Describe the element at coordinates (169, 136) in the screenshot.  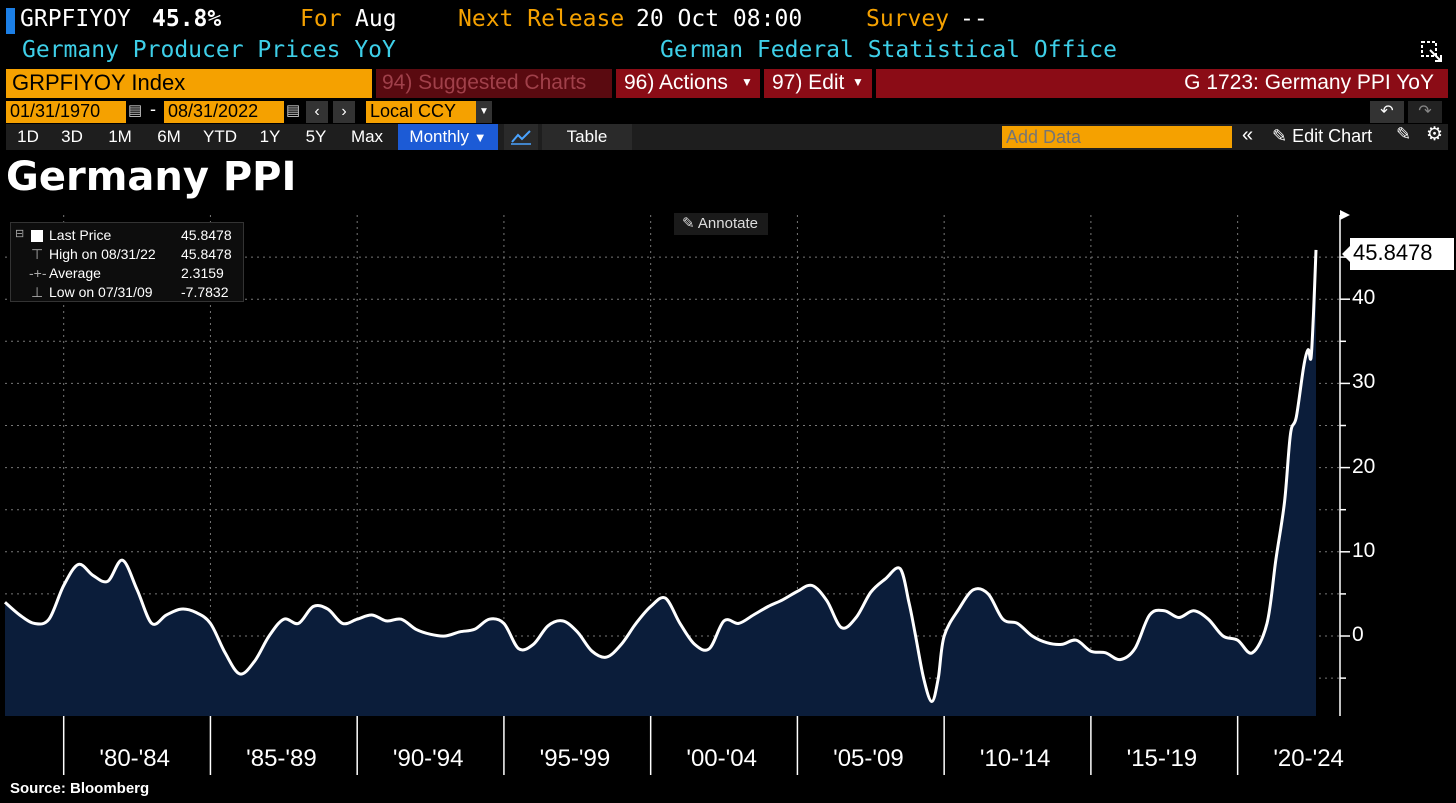
I see `period-button-6m: 6M` at that location.